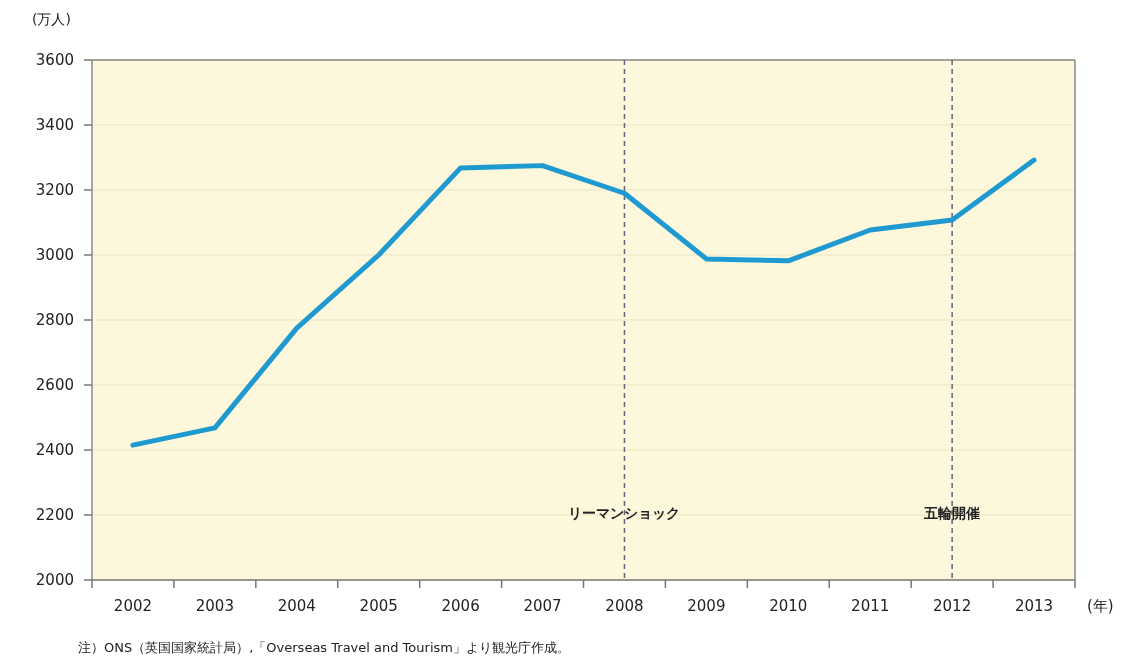 The width and height of the screenshot is (1126, 662). Describe the element at coordinates (54, 450) in the screenshot. I see `y-tick-label: 2400` at that location.